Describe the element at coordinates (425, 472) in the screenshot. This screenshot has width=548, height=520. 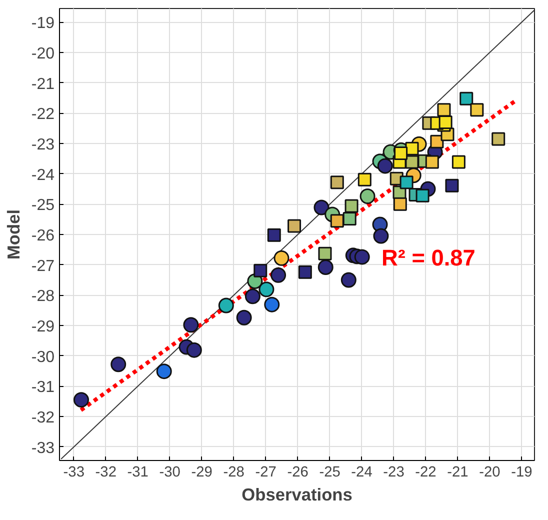
I see `x-tick-label: -22` at that location.